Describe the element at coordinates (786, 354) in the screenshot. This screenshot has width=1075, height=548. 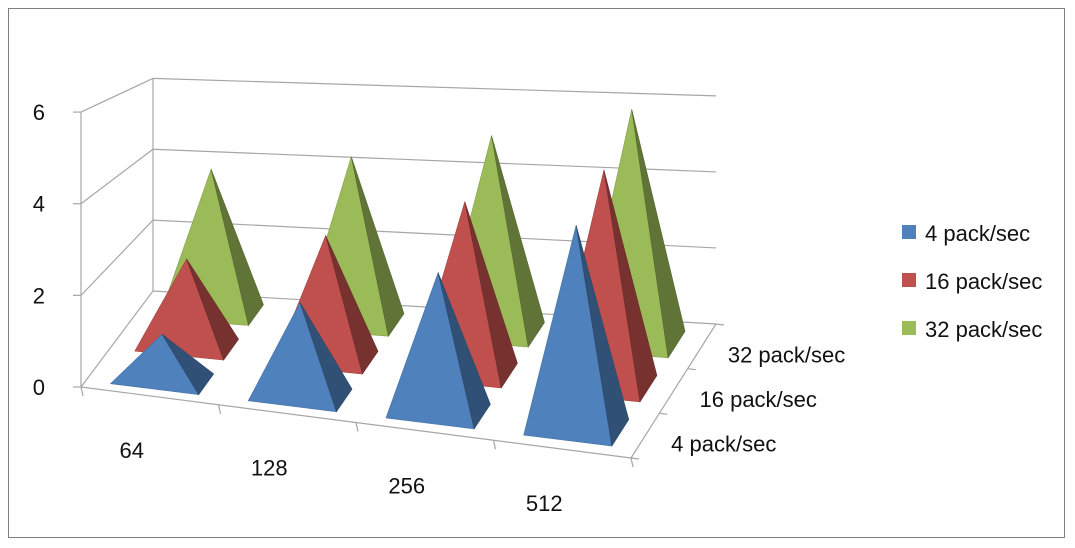
I see `depth-tick-label-2: 32 pack/sec` at that location.